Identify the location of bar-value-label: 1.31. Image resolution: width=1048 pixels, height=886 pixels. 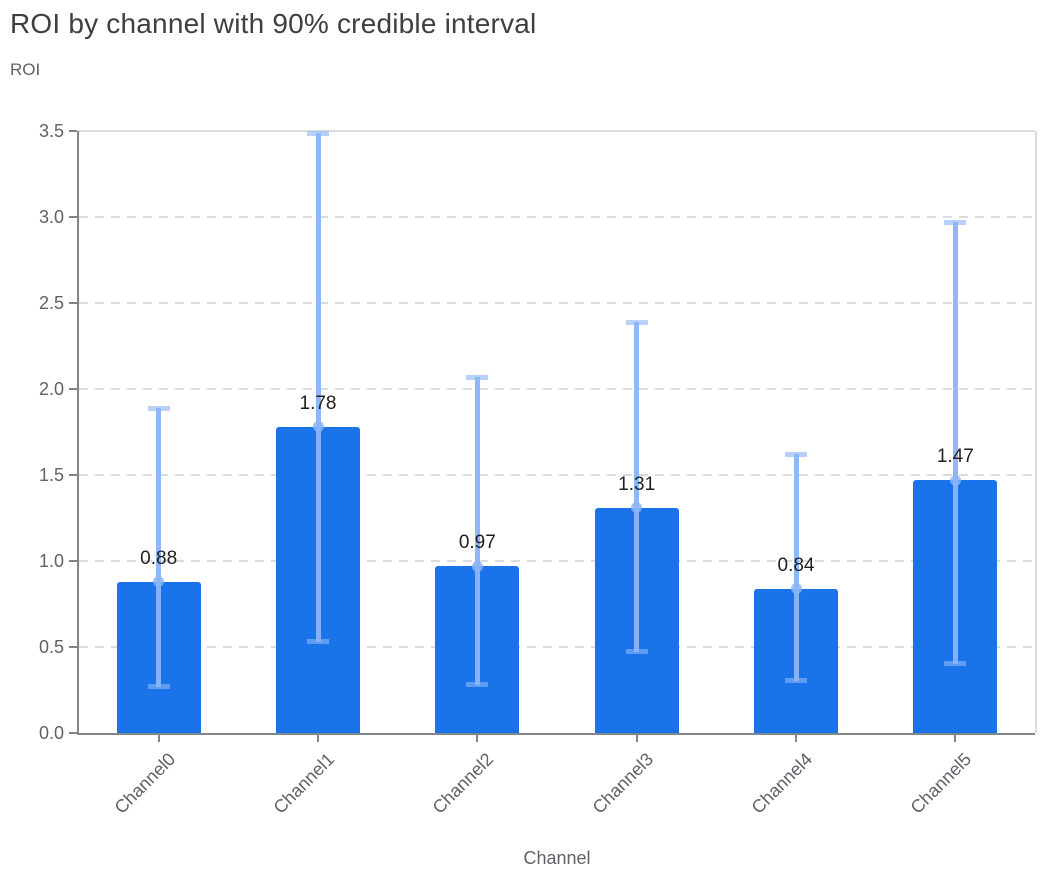
(637, 484).